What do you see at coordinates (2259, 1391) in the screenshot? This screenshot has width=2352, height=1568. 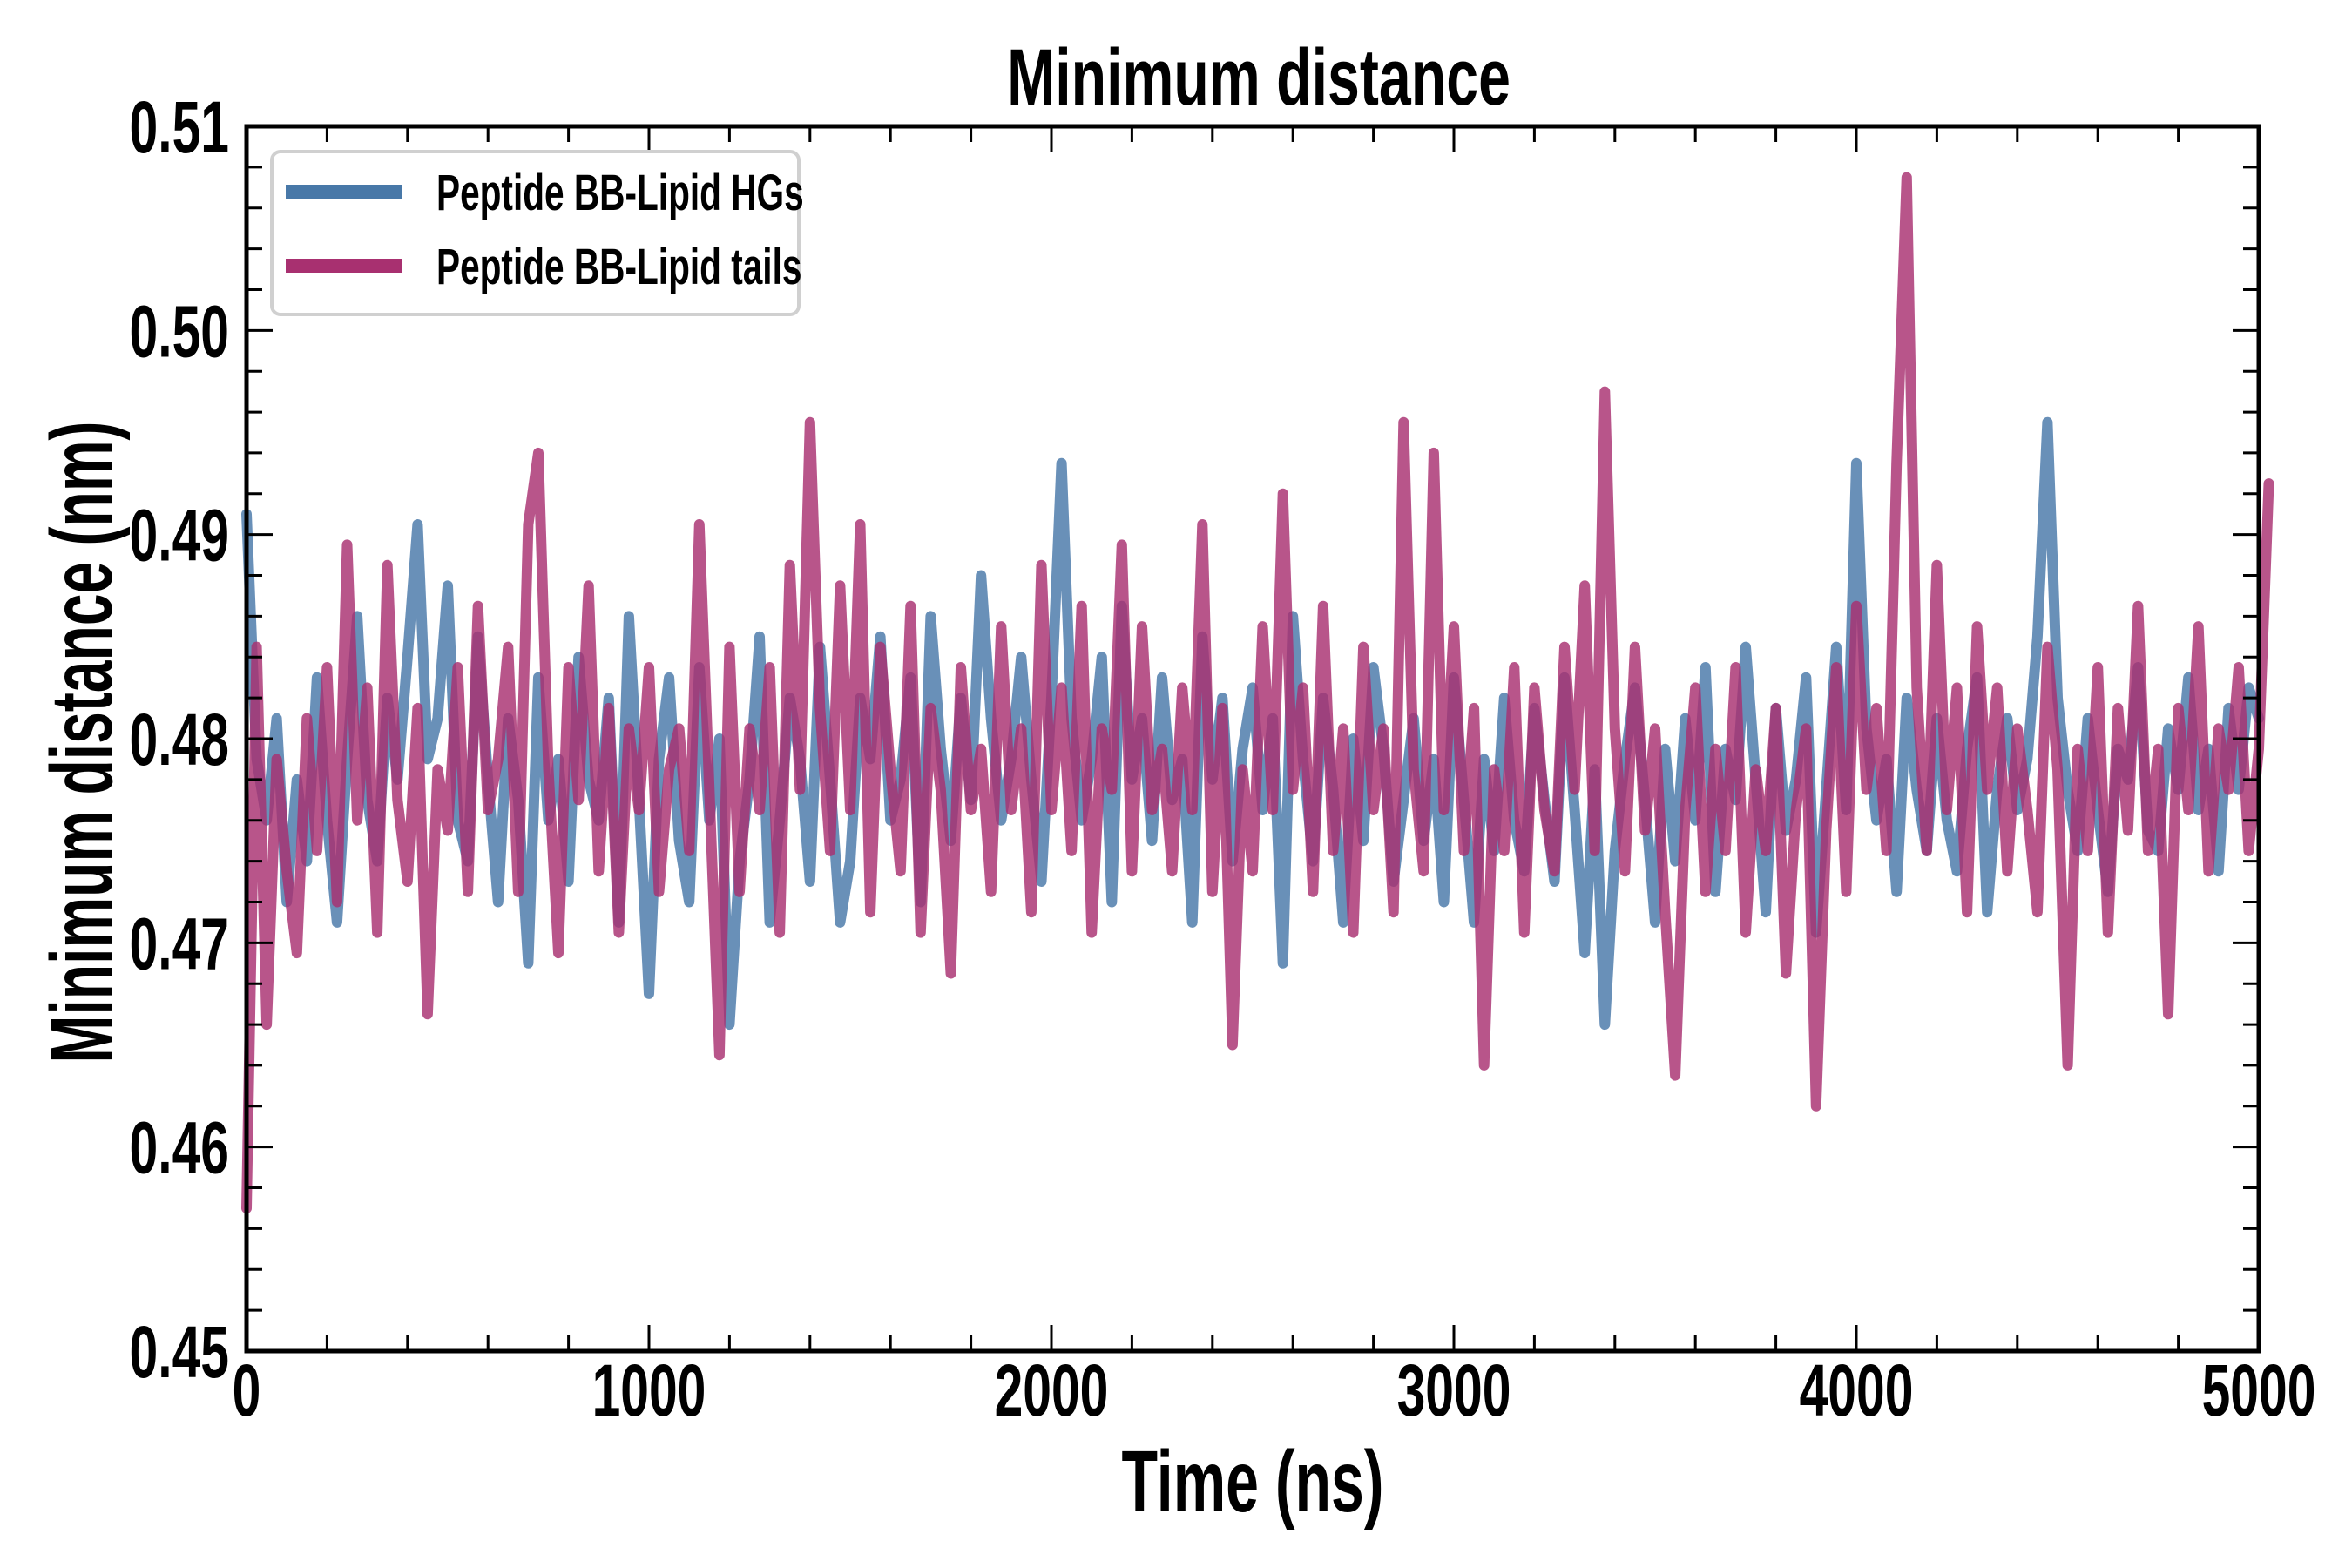 I see `x-tick-label: 5000` at bounding box center [2259, 1391].